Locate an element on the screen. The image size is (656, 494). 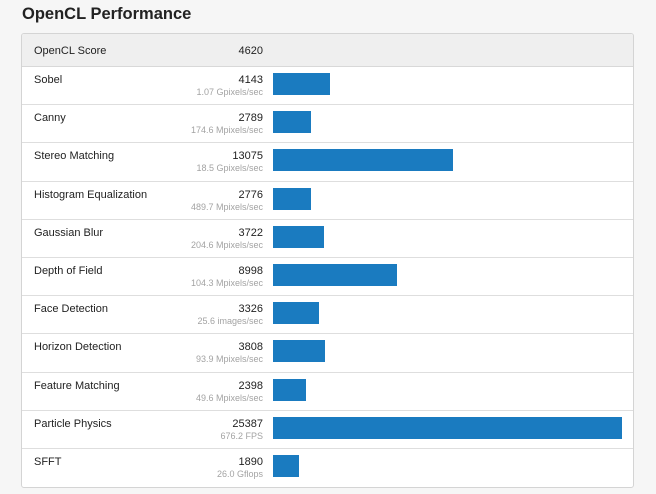
benchmark-row: Face Detection 3326 25.6 images/sec is located at coordinates (327, 315).